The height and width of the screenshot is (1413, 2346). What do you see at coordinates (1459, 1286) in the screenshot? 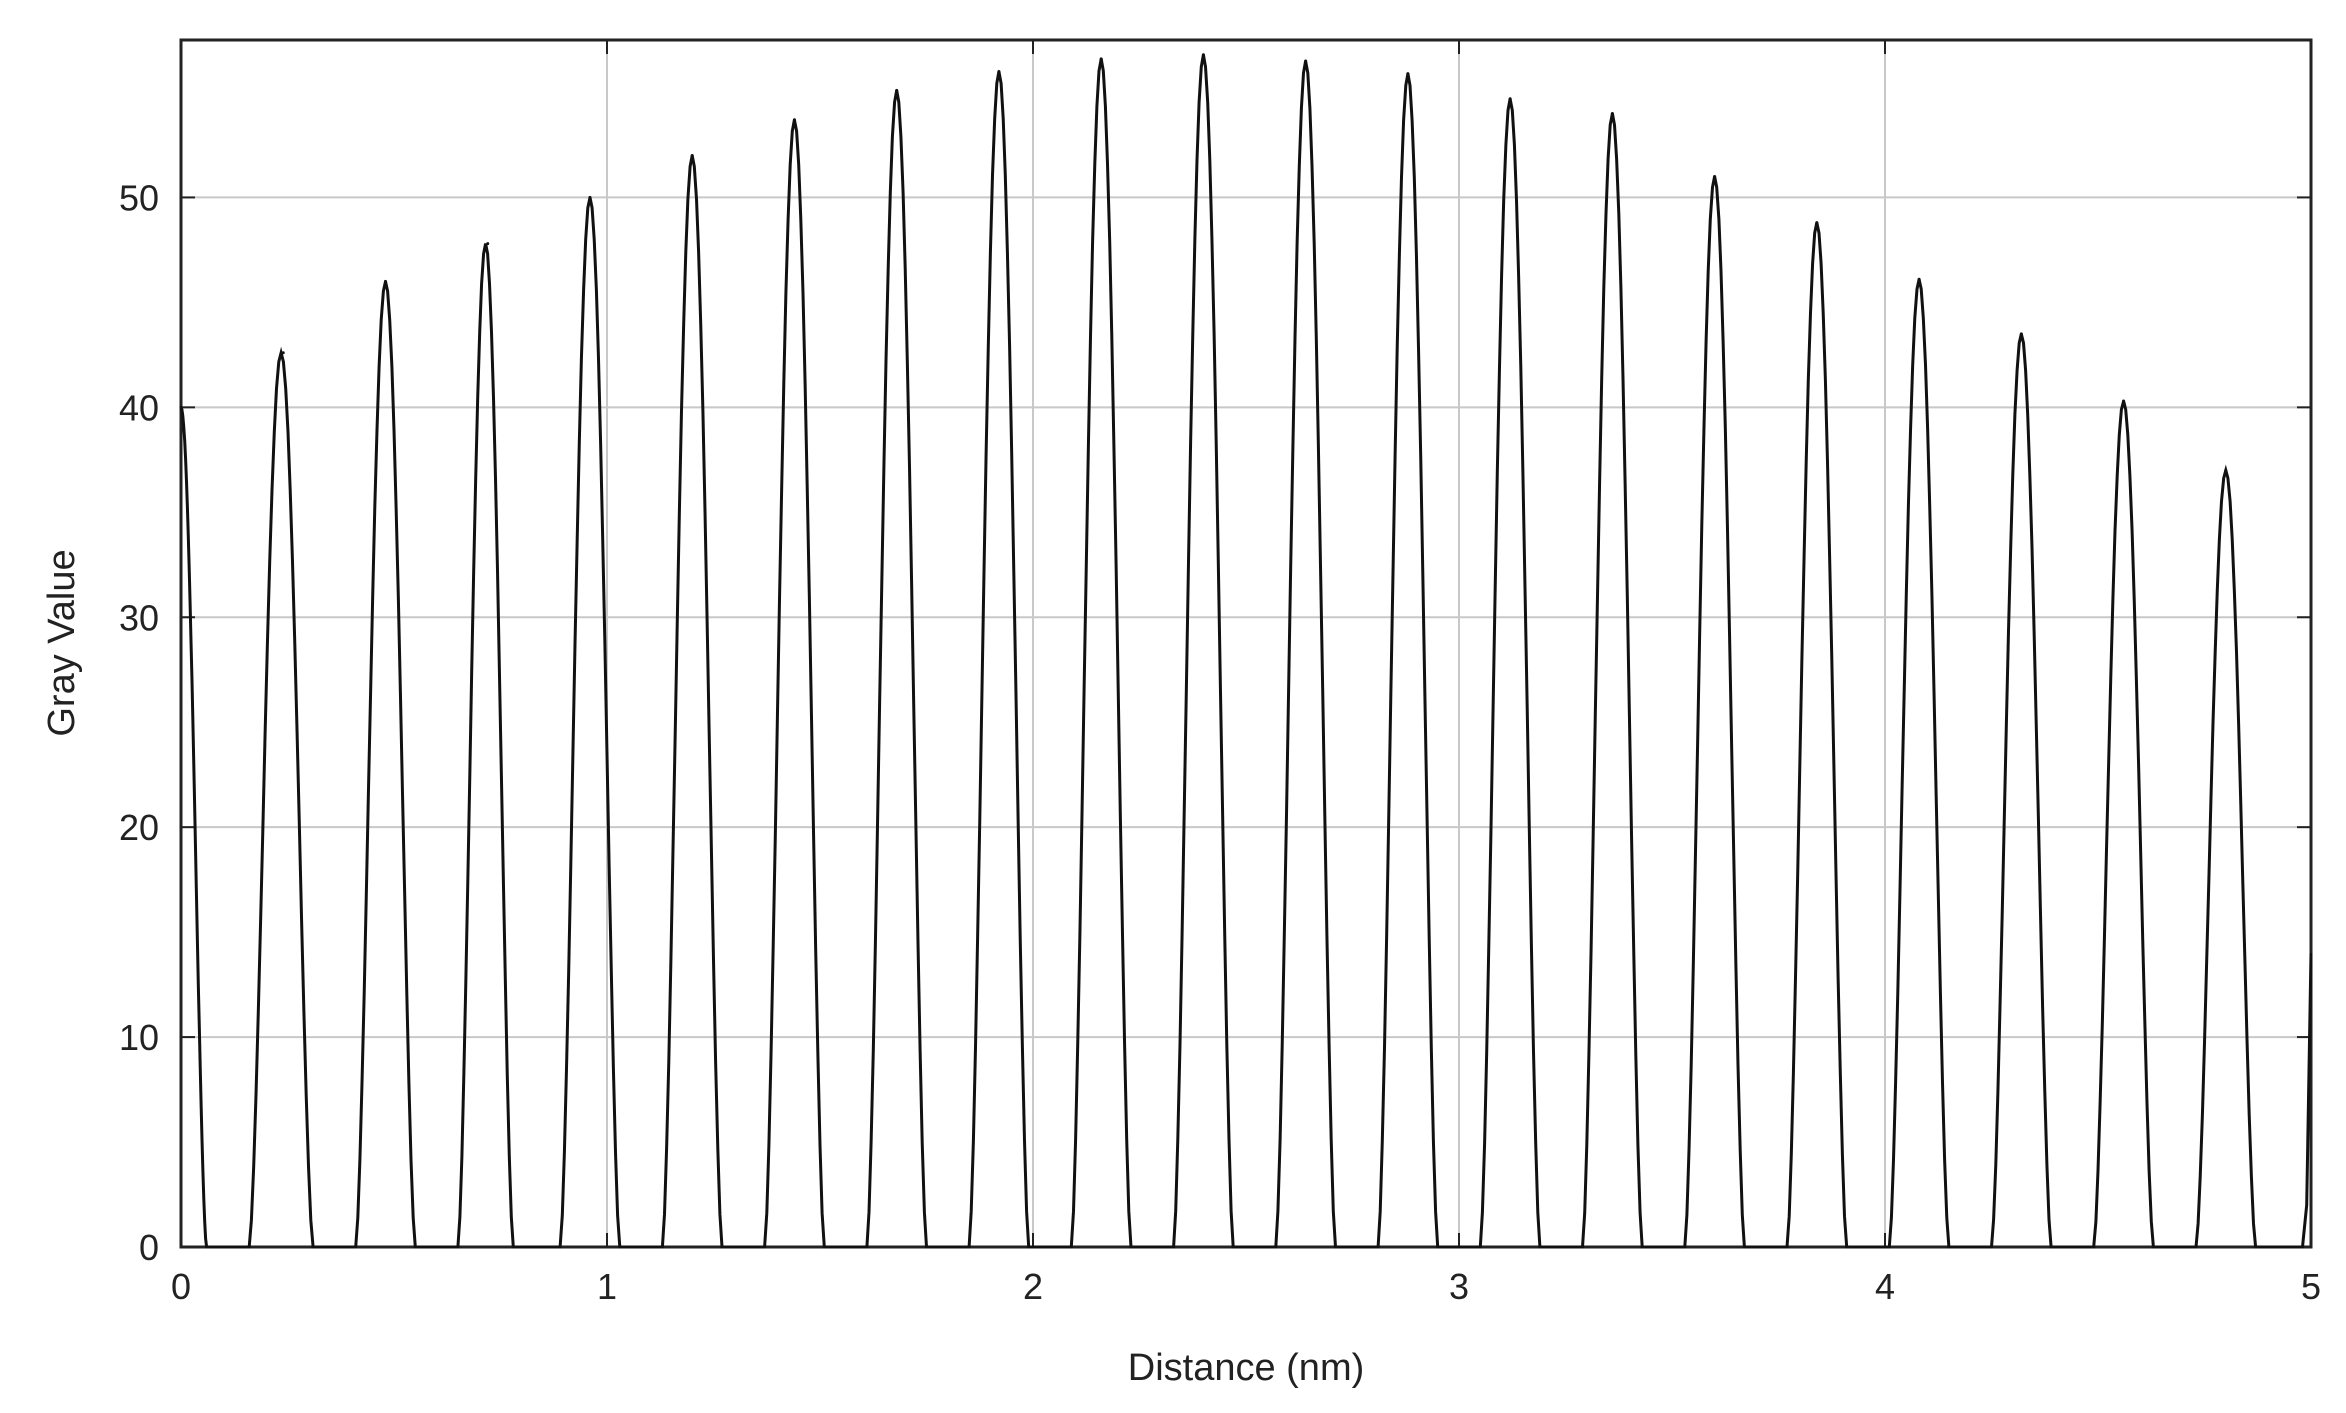
I see `x-tick-label: 3` at bounding box center [1459, 1286].